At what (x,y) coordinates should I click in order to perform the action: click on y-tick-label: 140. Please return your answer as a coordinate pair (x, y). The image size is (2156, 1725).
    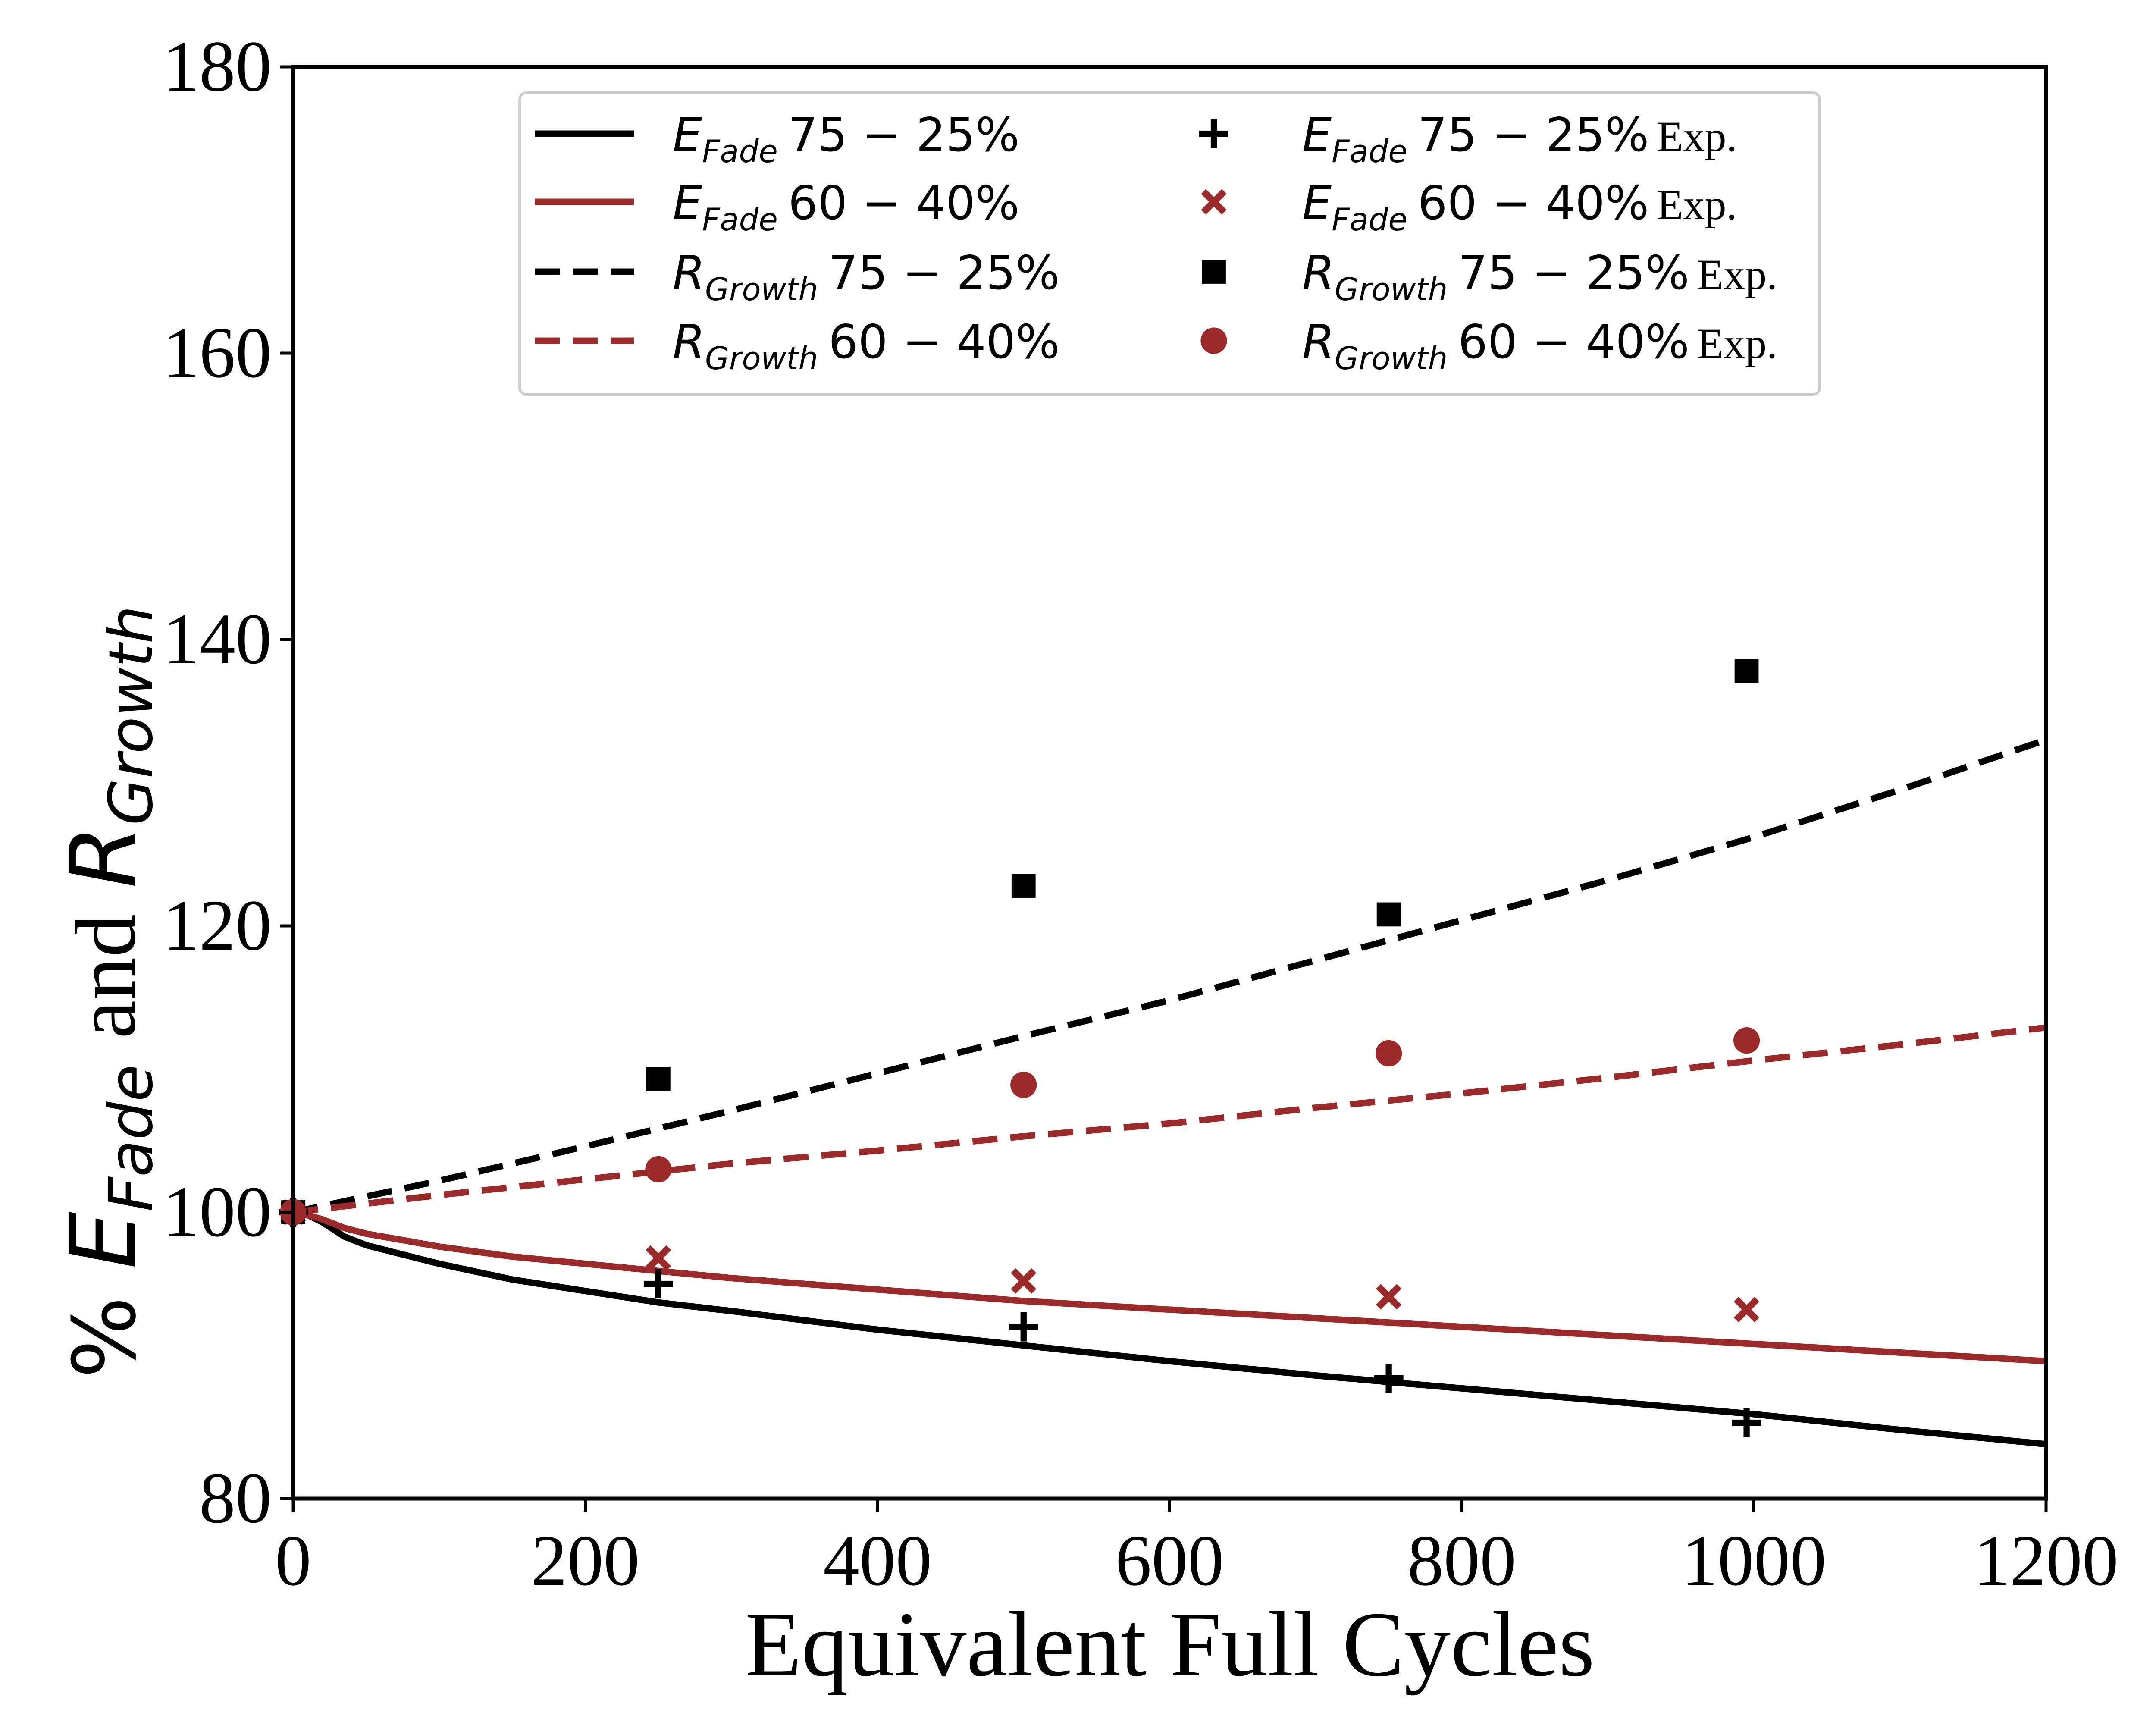
    Looking at the image, I should click on (217, 639).